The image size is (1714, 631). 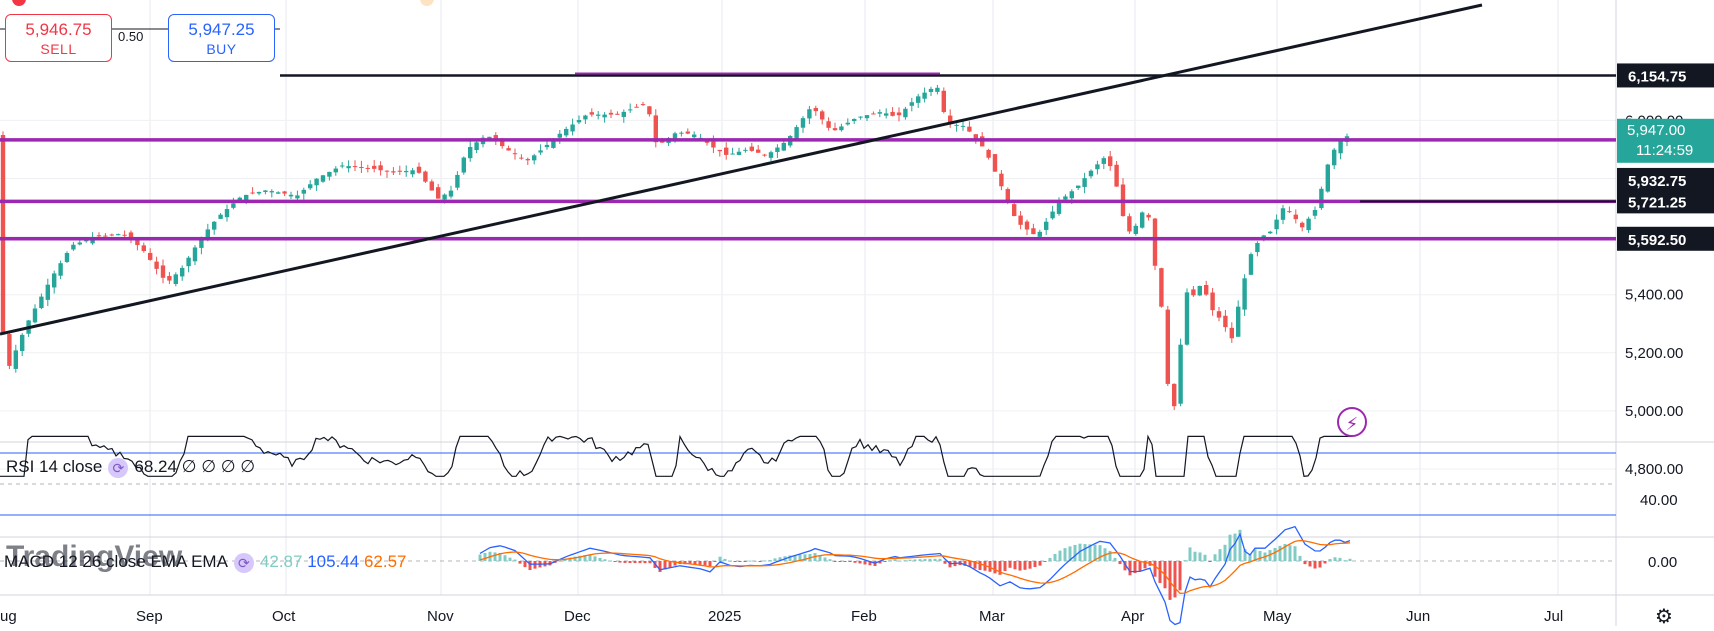 I want to click on macd-settings-icon: ⟳, so click(x=243, y=562).